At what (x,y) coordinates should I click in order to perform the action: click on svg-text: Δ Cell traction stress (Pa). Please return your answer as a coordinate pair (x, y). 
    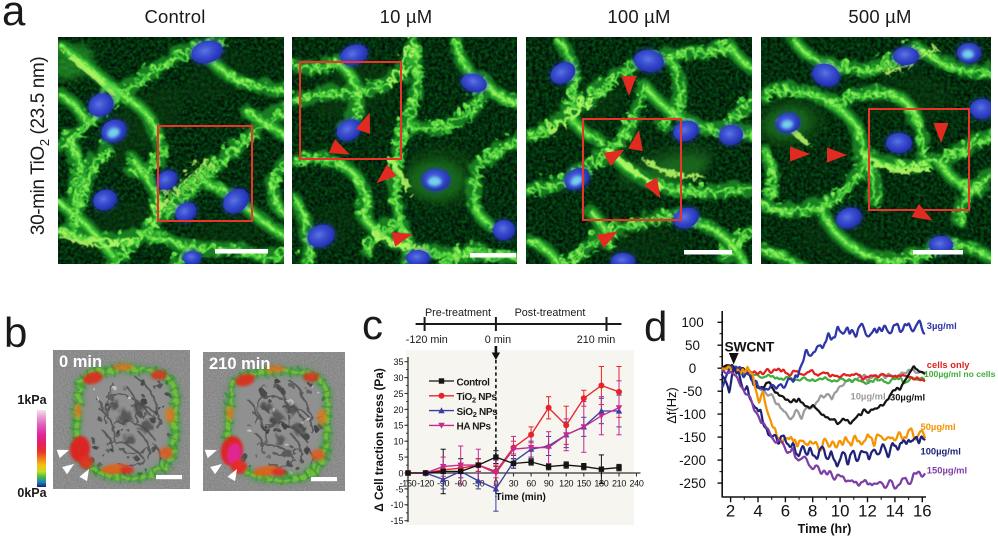
    Looking at the image, I should click on (379, 440).